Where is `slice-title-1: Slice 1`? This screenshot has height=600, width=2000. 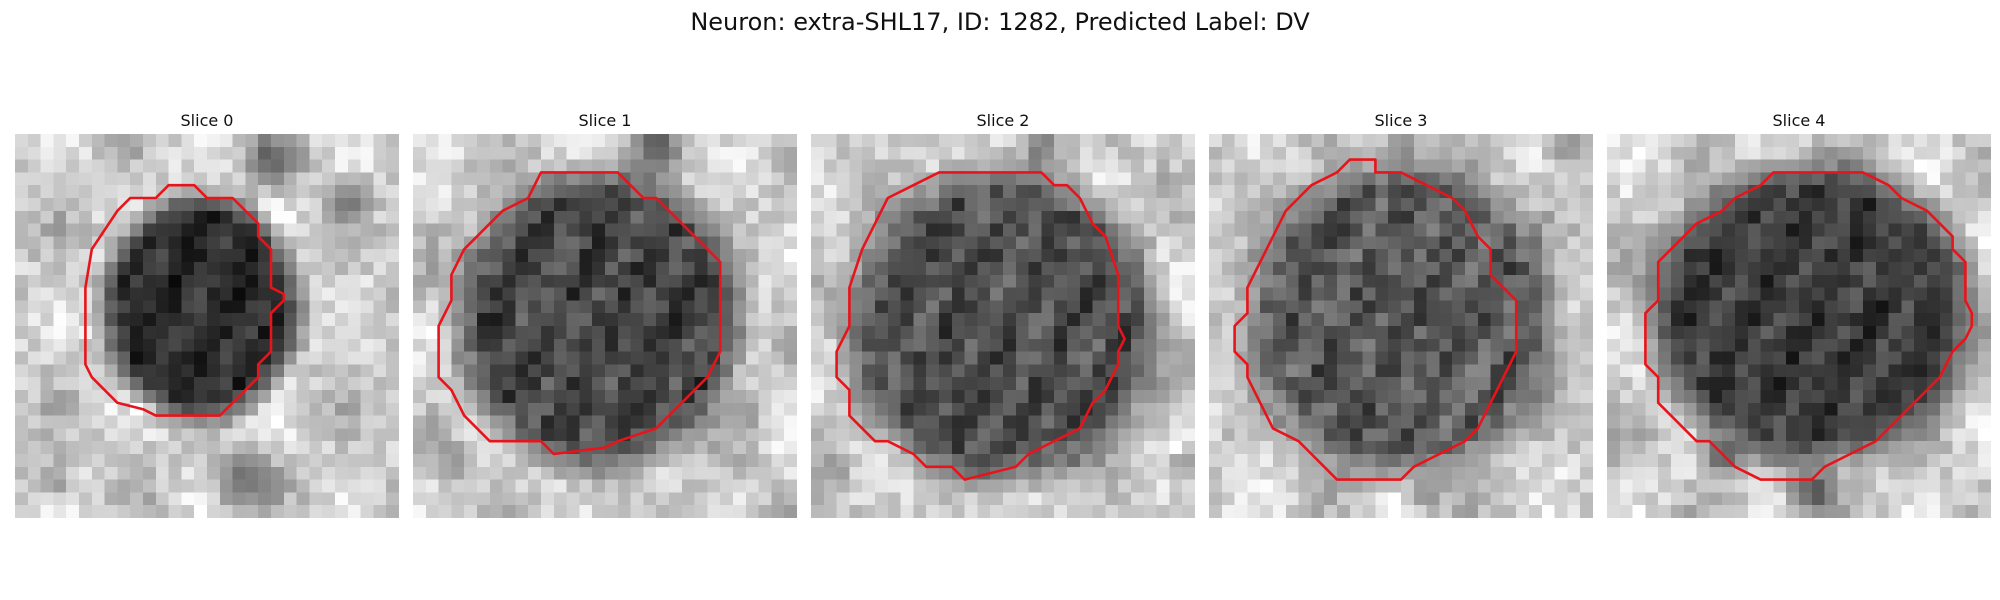
slice-title-1: Slice 1 is located at coordinates (605, 120).